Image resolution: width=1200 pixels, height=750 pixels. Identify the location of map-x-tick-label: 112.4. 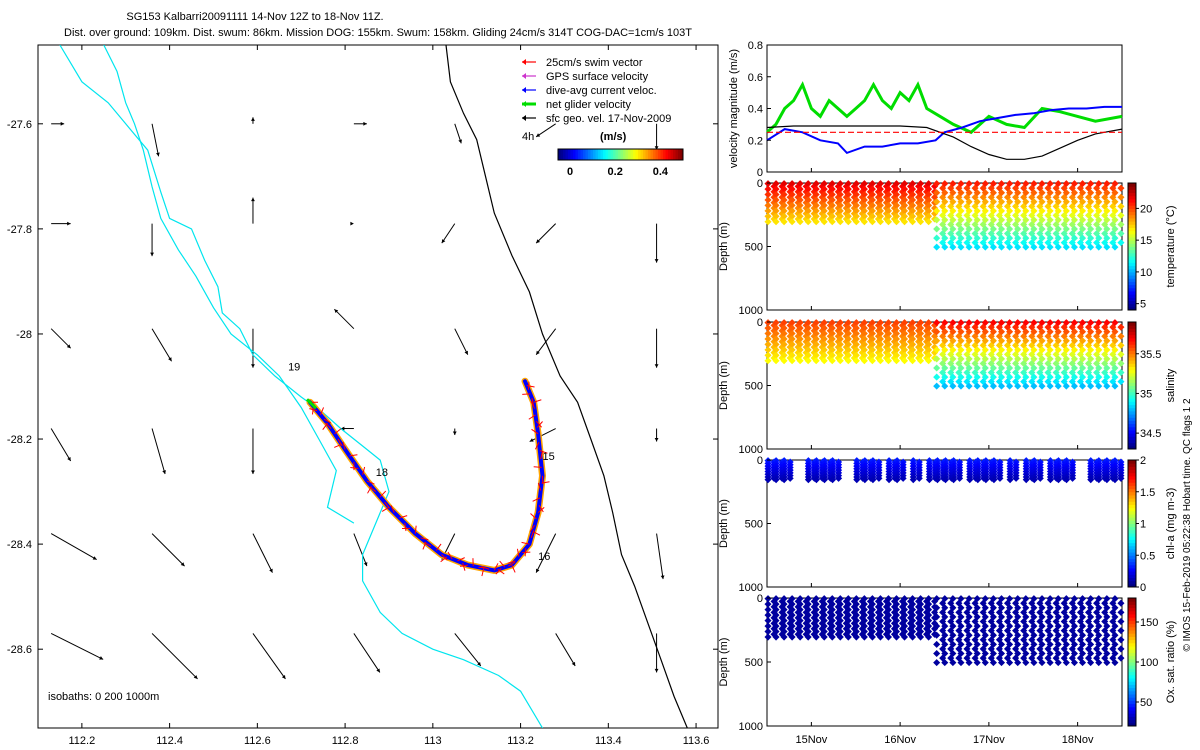
(169, 741).